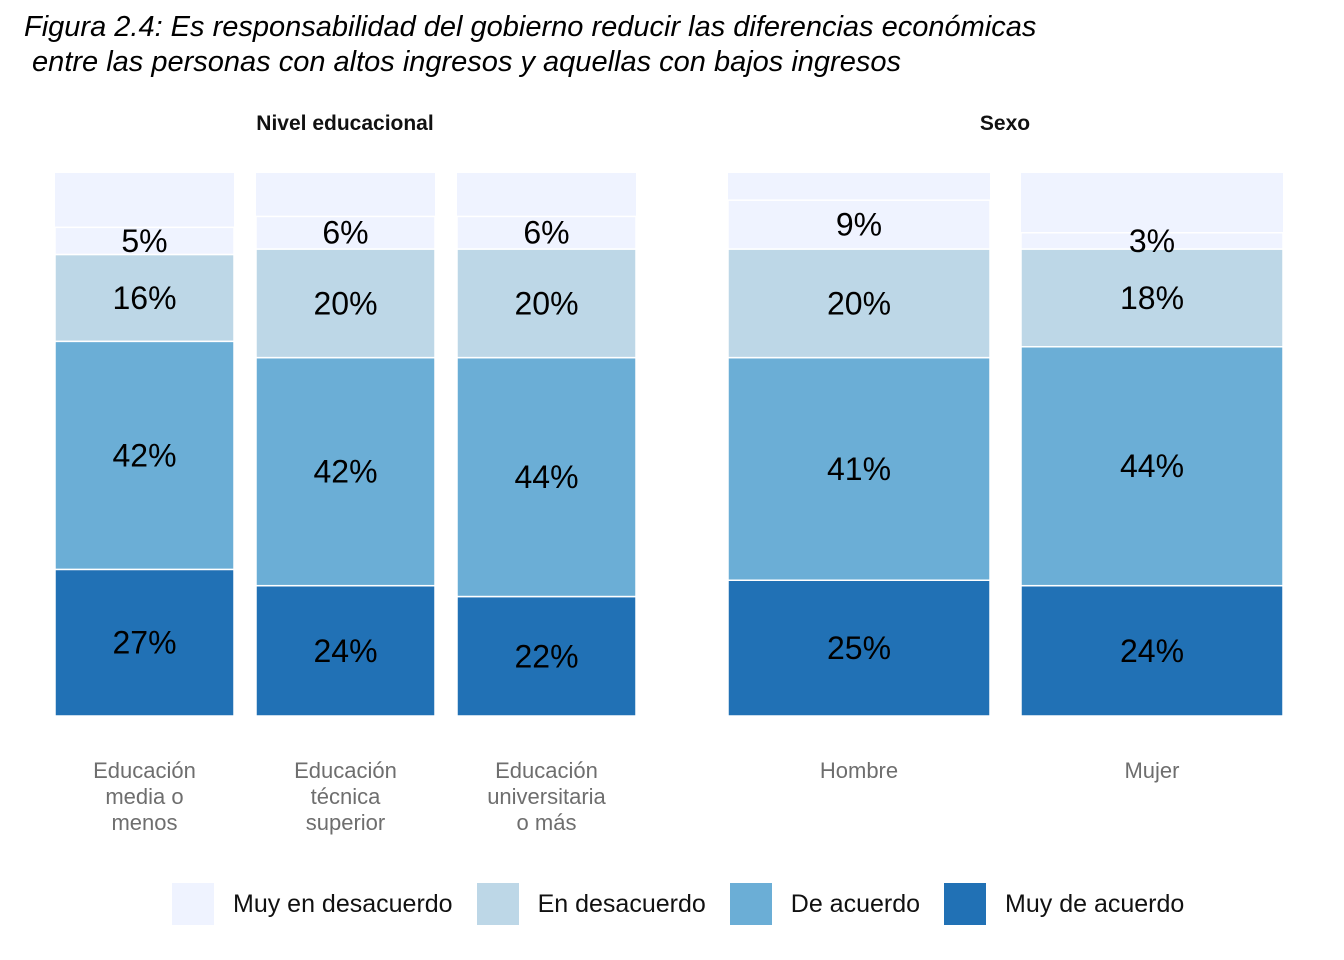 The height and width of the screenshot is (960, 1344). I want to click on data-label: 22%, so click(546, 656).